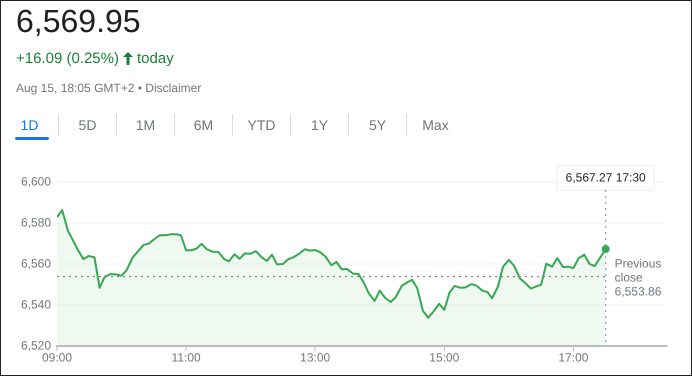  I want to click on text: 5Y, so click(377, 125).